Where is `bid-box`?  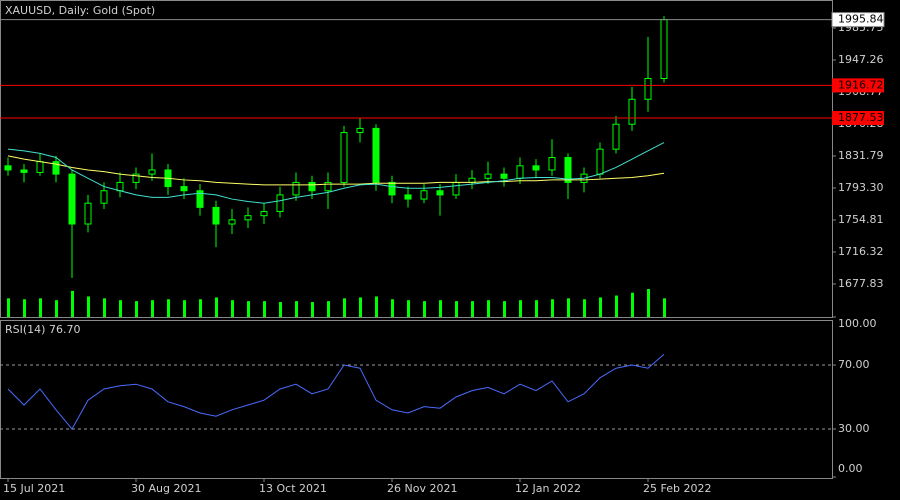 bid-box is located at coordinates (858, 20).